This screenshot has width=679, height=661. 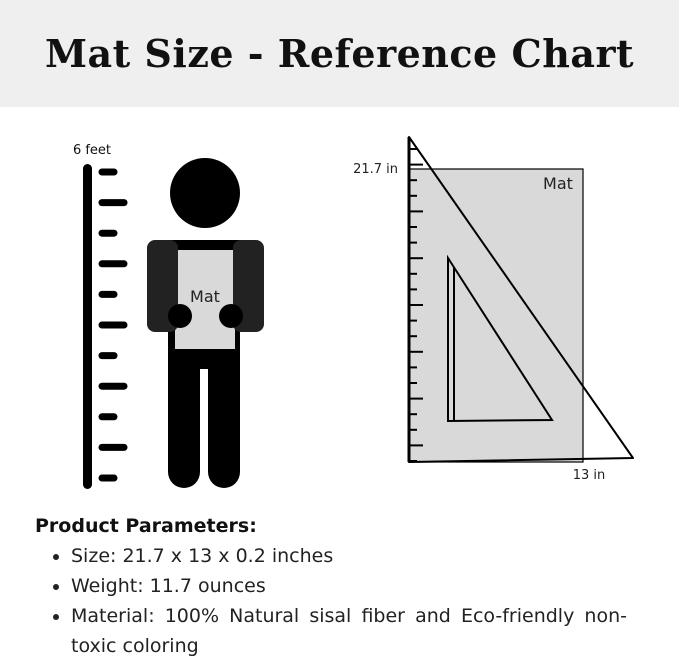 I want to click on set-square-inner, so click(x=500, y=338).